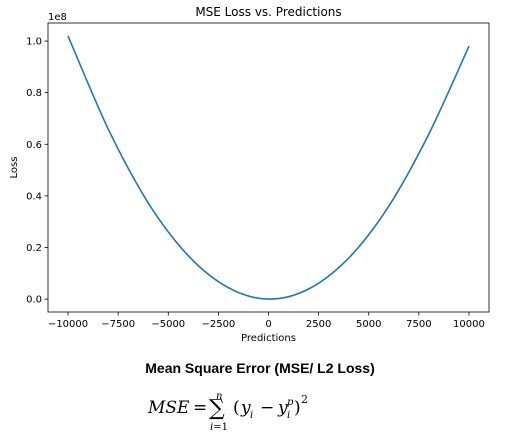 The image size is (520, 445). What do you see at coordinates (260, 368) in the screenshot?
I see `formula-heading: Mean Square Error (MSE/ L2 Loss)` at bounding box center [260, 368].